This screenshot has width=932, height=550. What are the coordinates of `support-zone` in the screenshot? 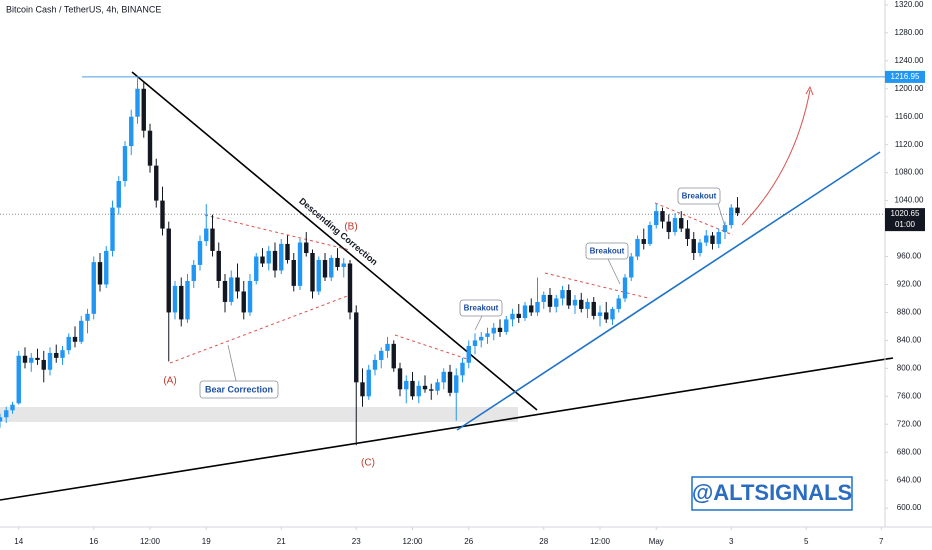 It's located at (259, 414).